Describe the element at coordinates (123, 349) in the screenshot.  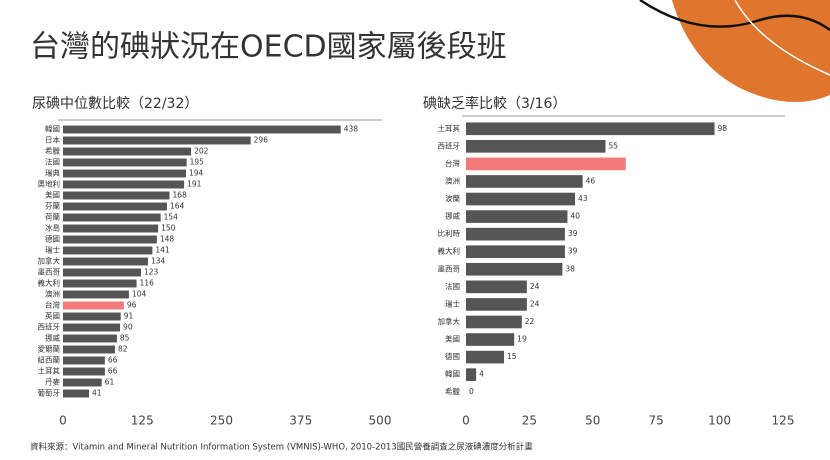
I see `value-label: 82` at that location.